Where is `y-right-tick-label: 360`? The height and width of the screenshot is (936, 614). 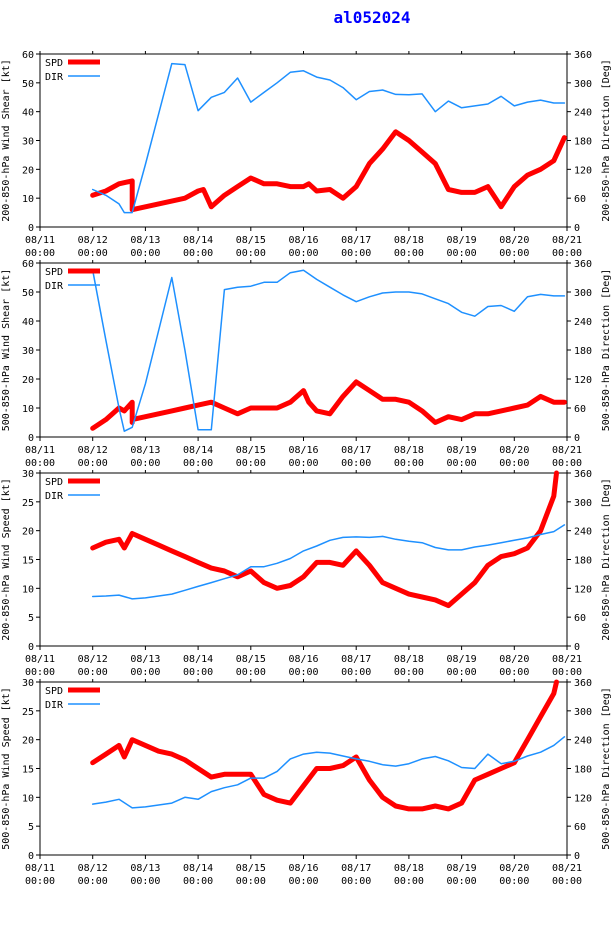
y-right-tick-label: 360 is located at coordinates (583, 683).